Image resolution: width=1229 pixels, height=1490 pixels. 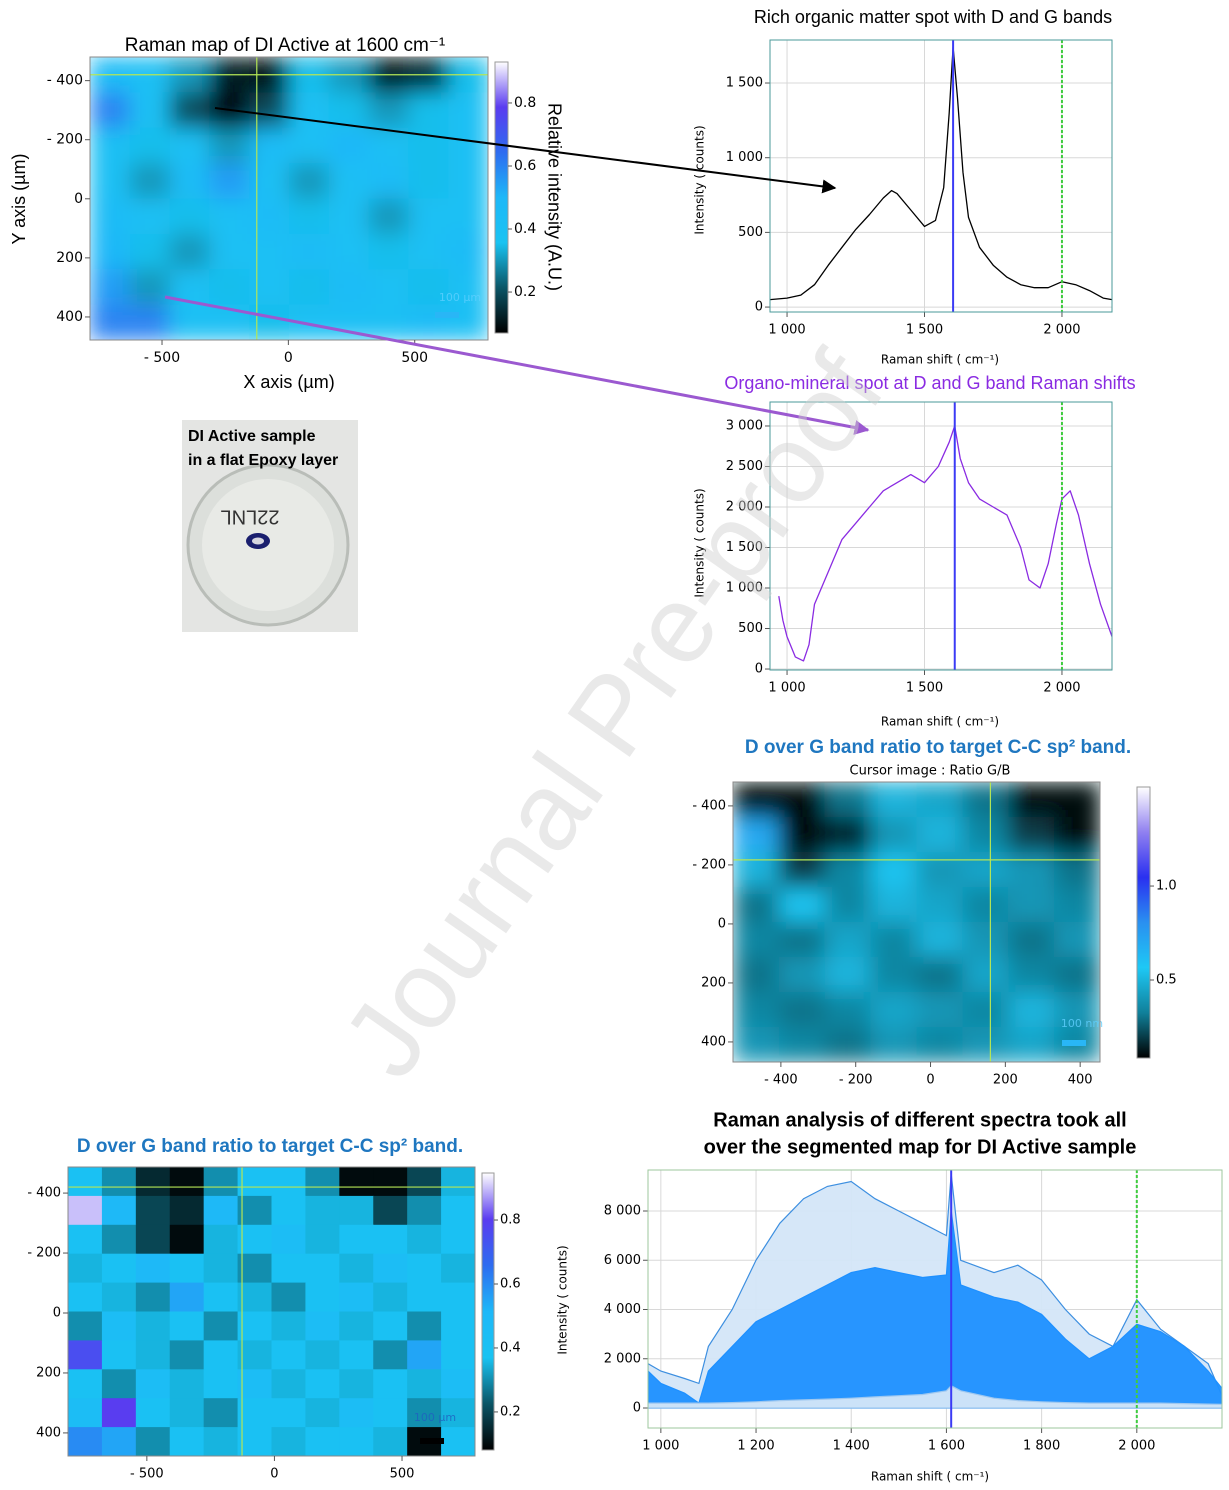 I want to click on x-axis-label: X axis (µm), so click(x=288, y=382).